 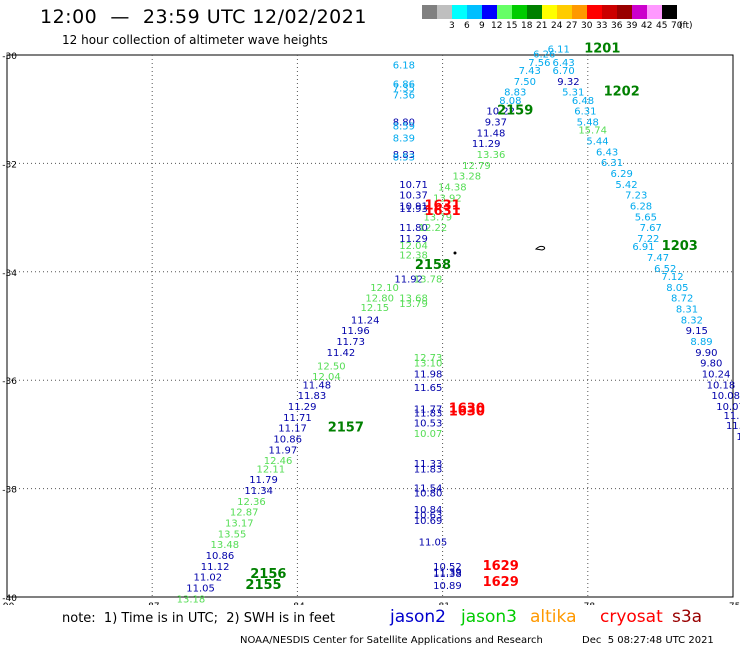 I want to click on wave-height-label: 9.90, so click(x=706, y=353).